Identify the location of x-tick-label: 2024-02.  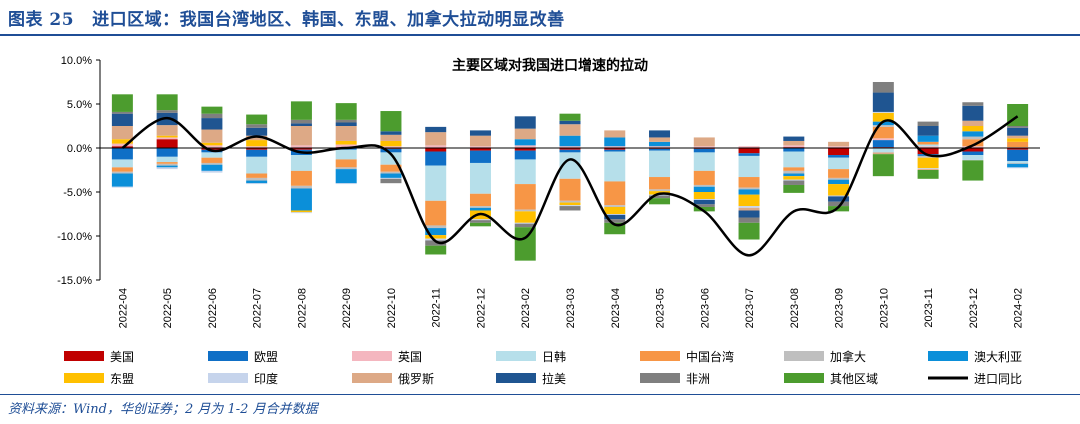
(1019, 308).